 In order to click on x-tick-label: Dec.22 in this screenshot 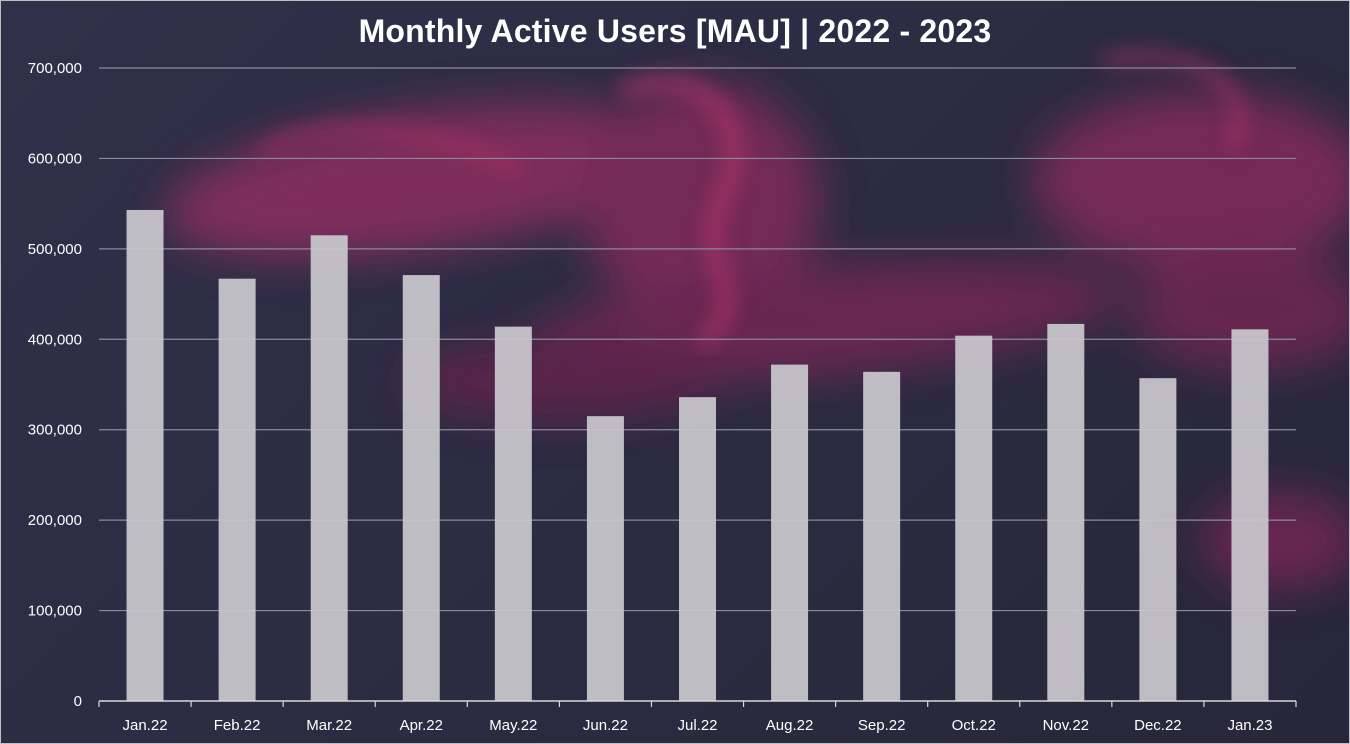, I will do `click(1158, 725)`.